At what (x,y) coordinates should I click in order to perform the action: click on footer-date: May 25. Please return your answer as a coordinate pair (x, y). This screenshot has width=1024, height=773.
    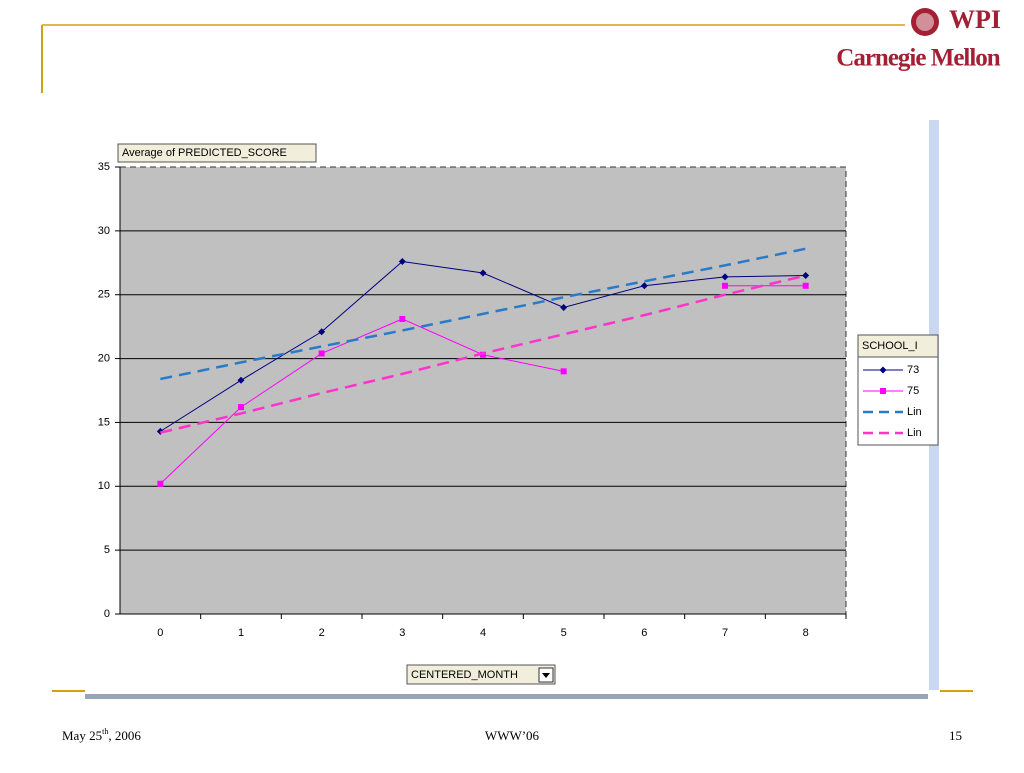
    Looking at the image, I should click on (82, 735).